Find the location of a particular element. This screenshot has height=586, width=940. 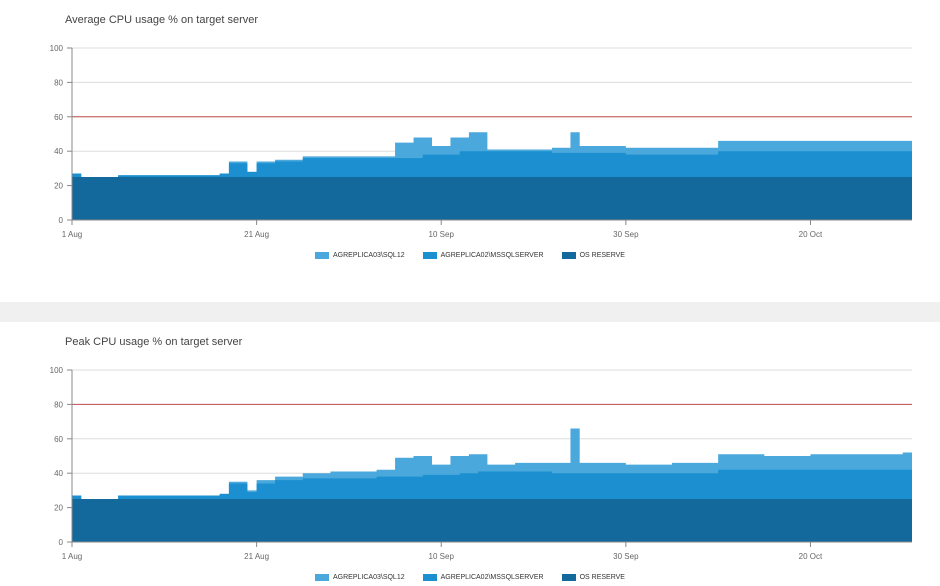

chart-title: Average CPU usage % on target server is located at coordinates (162, 20).